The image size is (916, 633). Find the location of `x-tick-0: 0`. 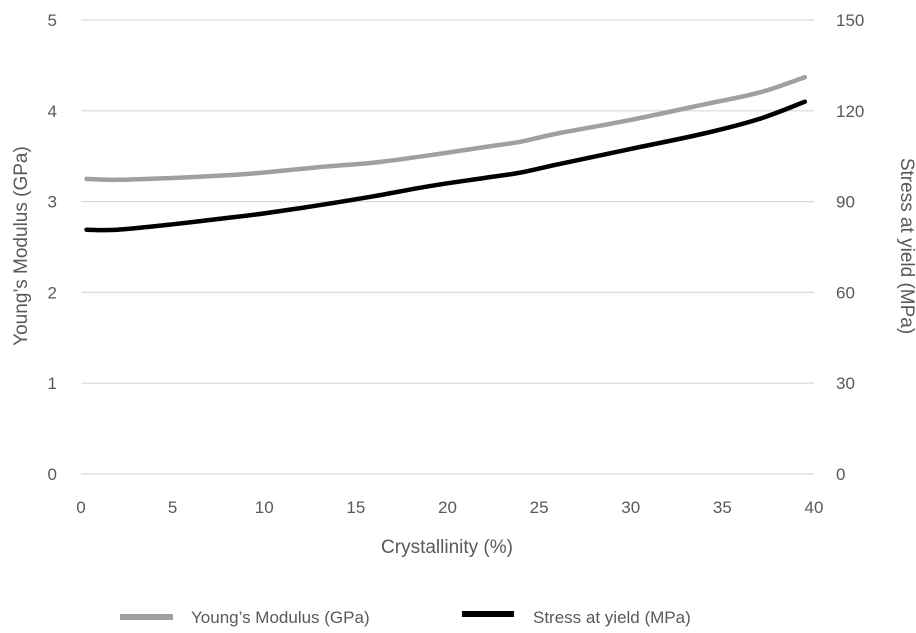

x-tick-0: 0 is located at coordinates (80, 507).